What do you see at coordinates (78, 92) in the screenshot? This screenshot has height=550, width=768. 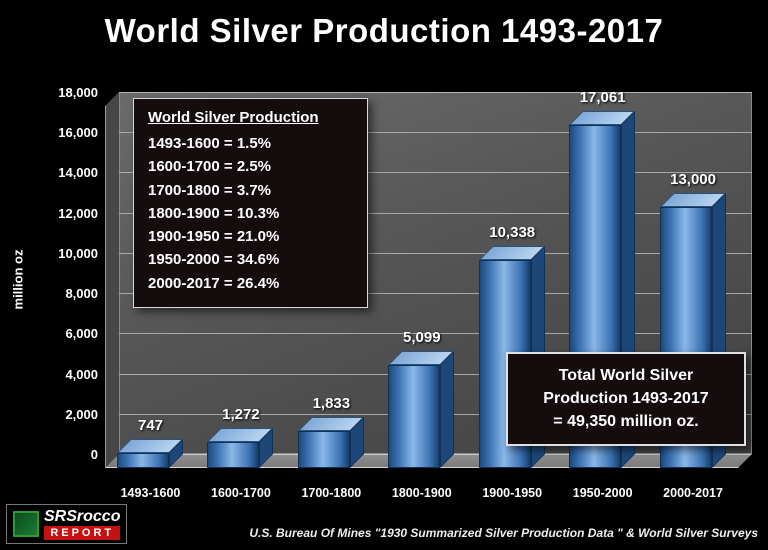 I see `y-tick-label: 18,000` at bounding box center [78, 92].